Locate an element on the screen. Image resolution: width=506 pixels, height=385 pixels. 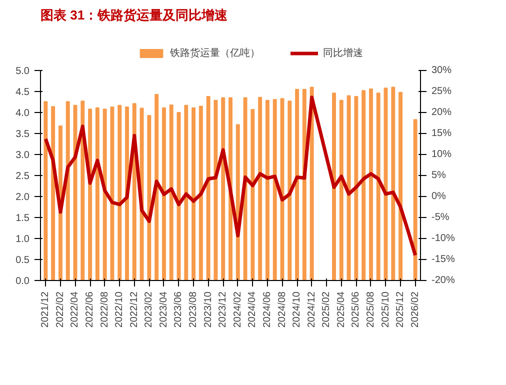
x-tick-label: 2023/02 is located at coordinates (149, 309).